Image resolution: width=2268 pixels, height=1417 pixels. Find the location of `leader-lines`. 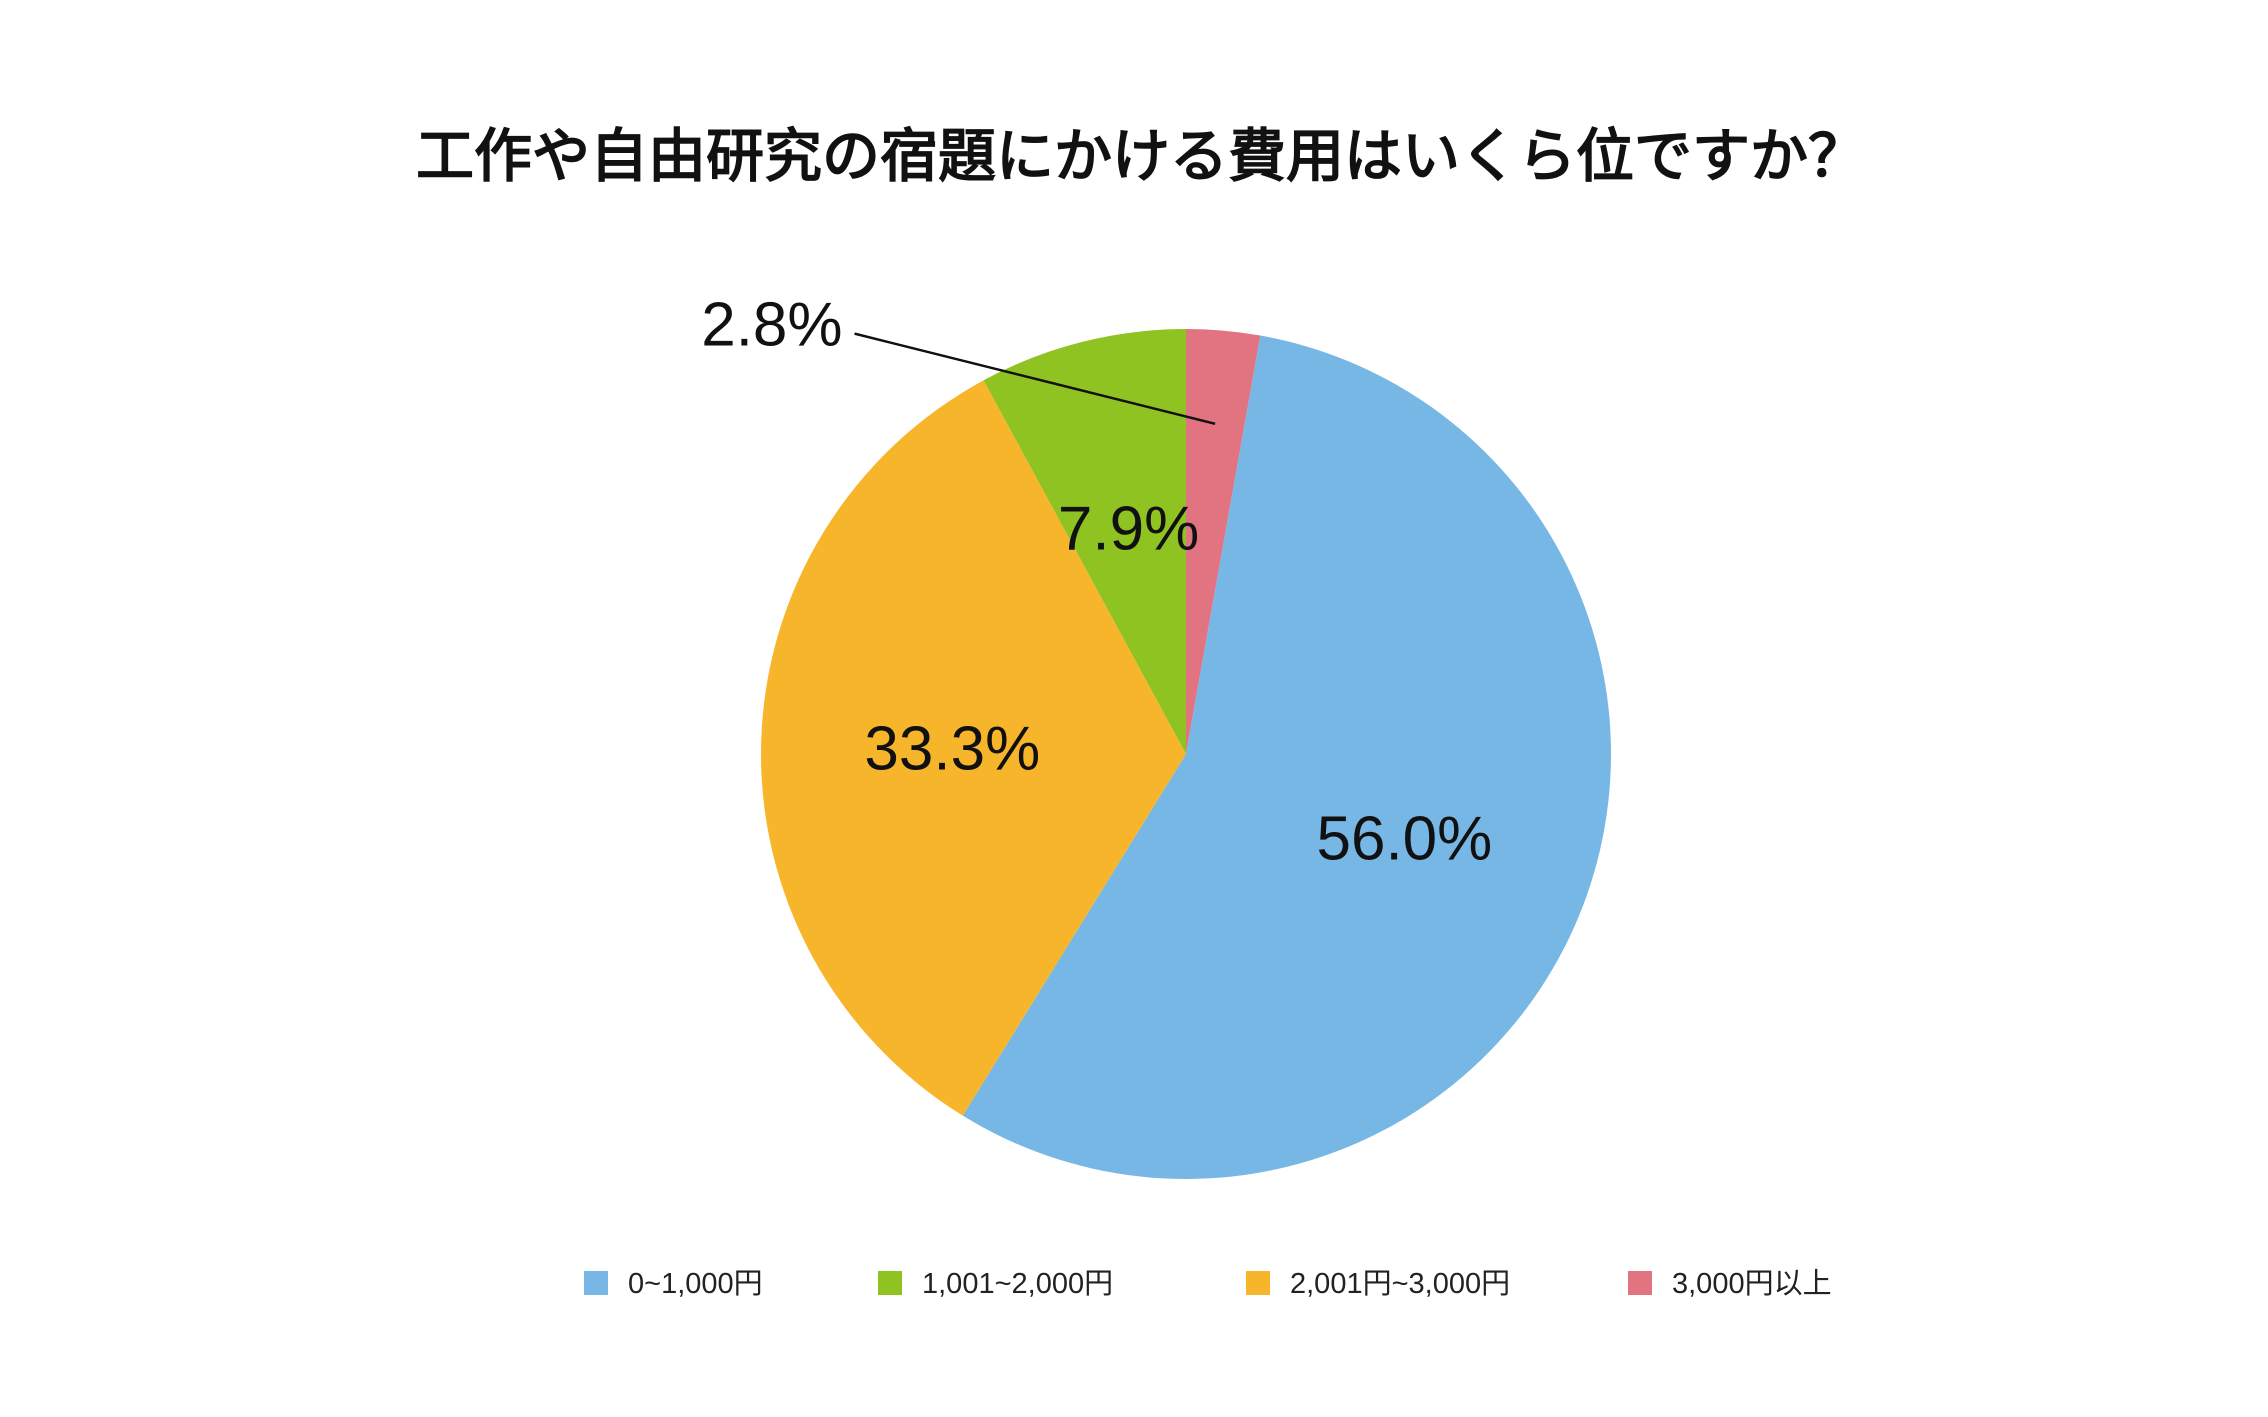

leader-lines is located at coordinates (1035, 378).